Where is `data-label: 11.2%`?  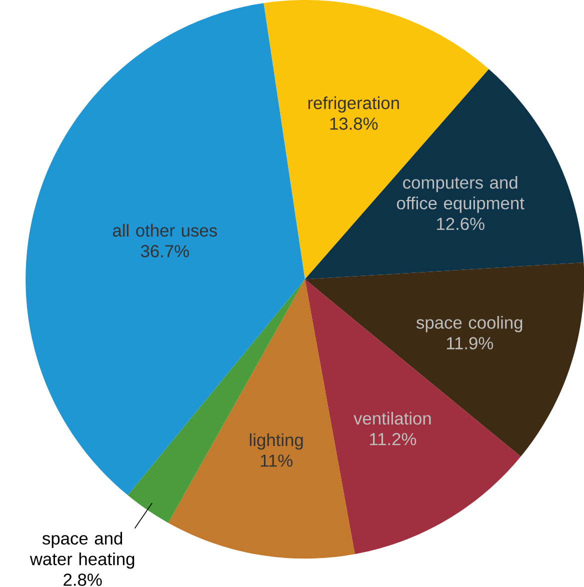 data-label: 11.2% is located at coordinates (393, 439).